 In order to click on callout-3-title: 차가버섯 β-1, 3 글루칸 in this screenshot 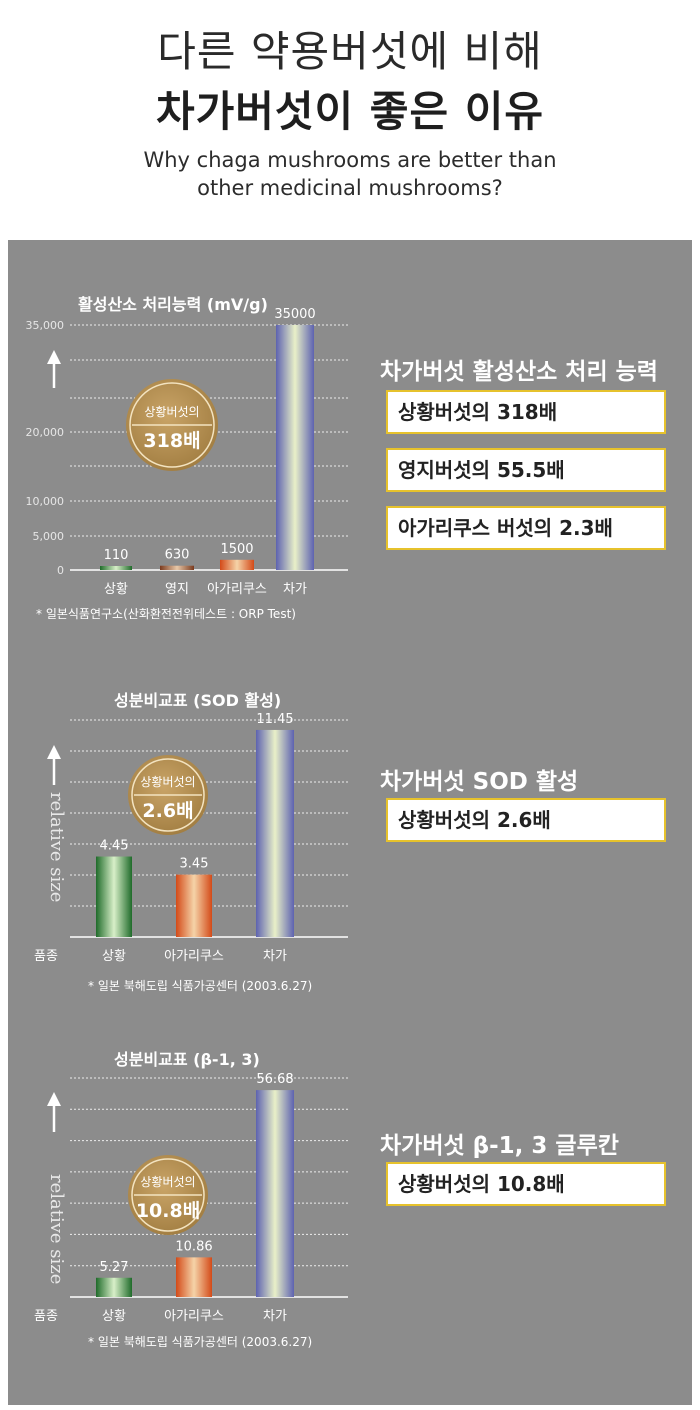, I will do `click(499, 1146)`.